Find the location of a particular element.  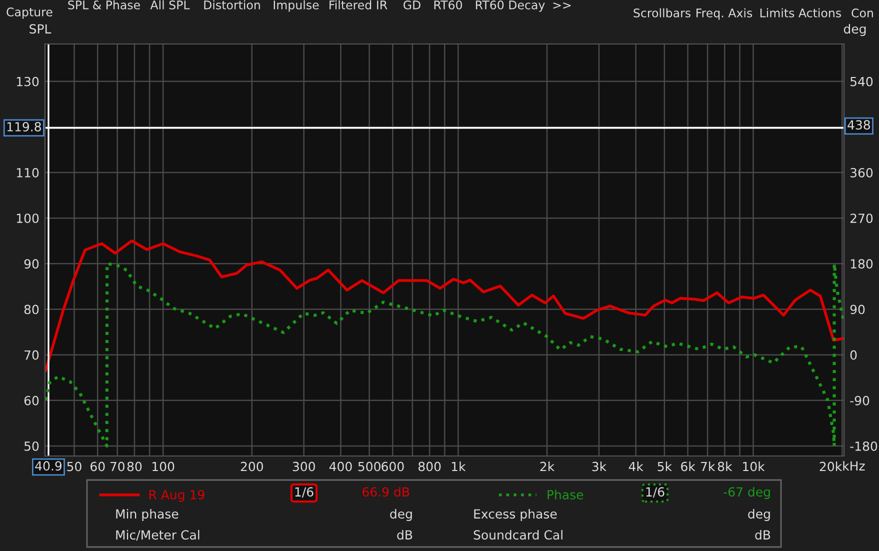

y-tick-label: 60 is located at coordinates (31, 401).